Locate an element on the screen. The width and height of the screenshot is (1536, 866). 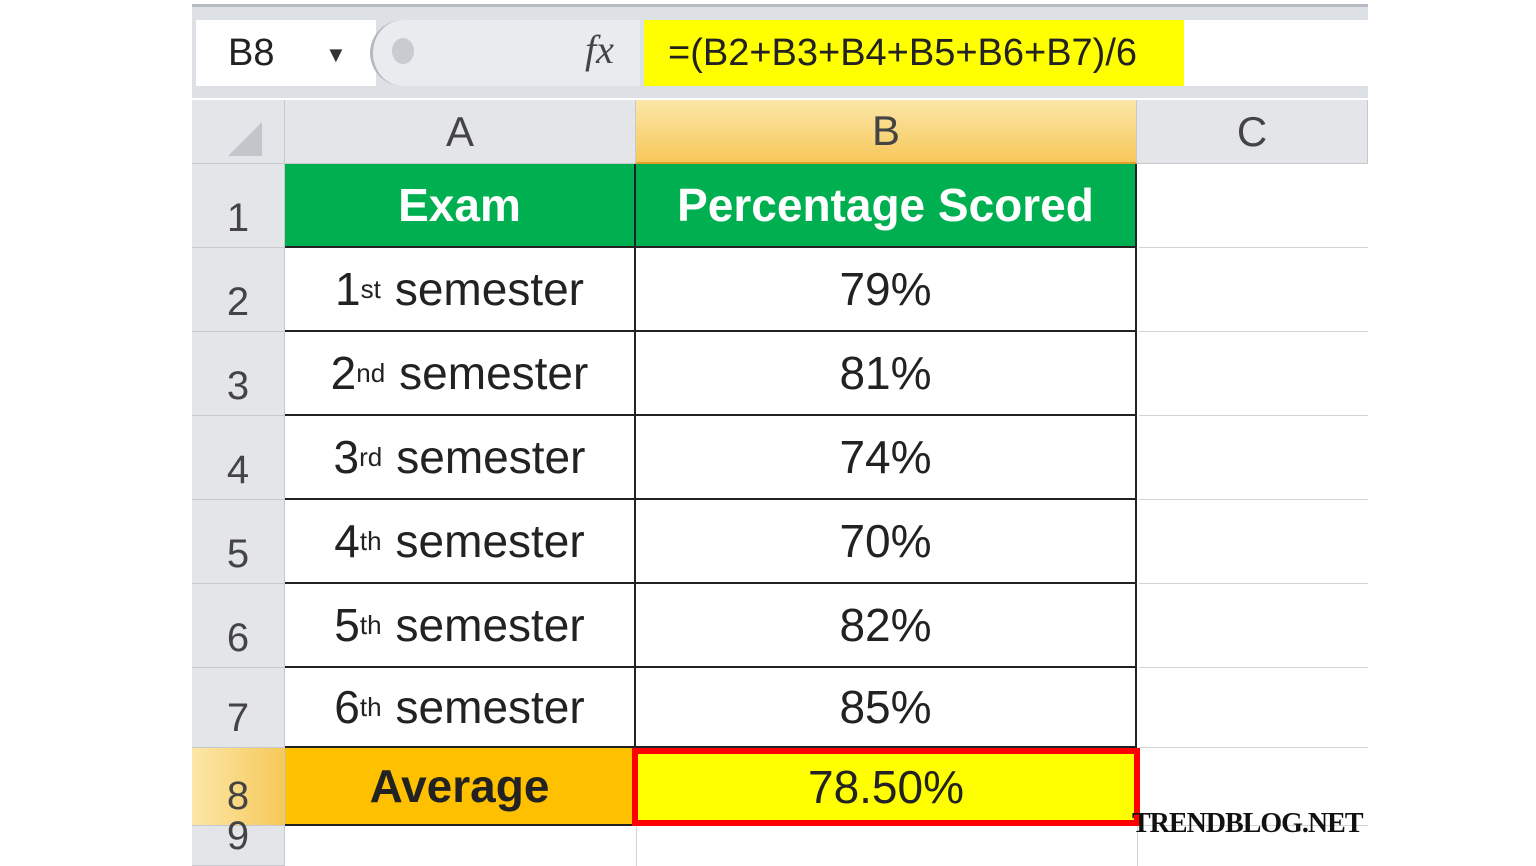
name-box: B8 is located at coordinates (286, 53).